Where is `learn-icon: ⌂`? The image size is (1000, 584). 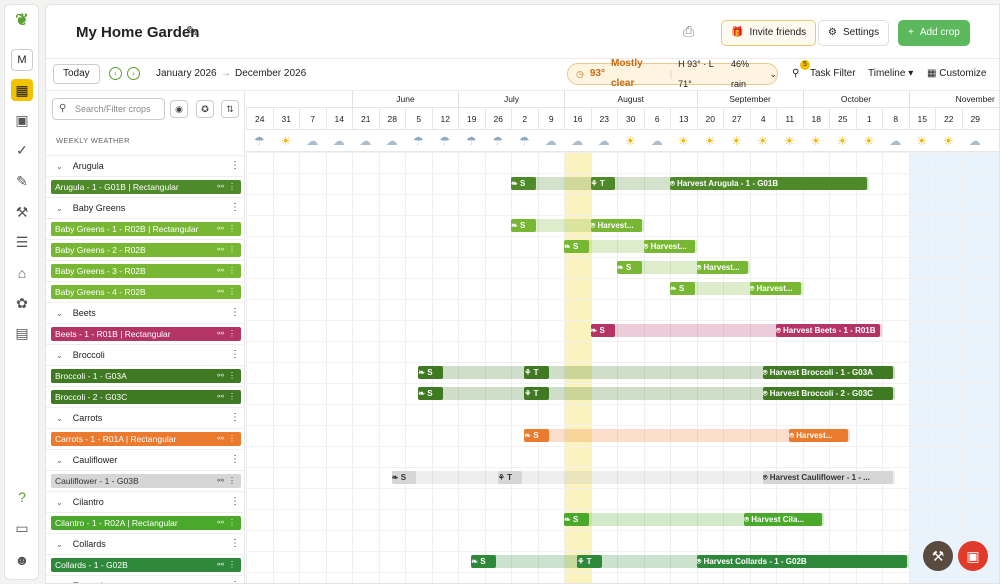 learn-icon: ⌂ is located at coordinates (22, 273).